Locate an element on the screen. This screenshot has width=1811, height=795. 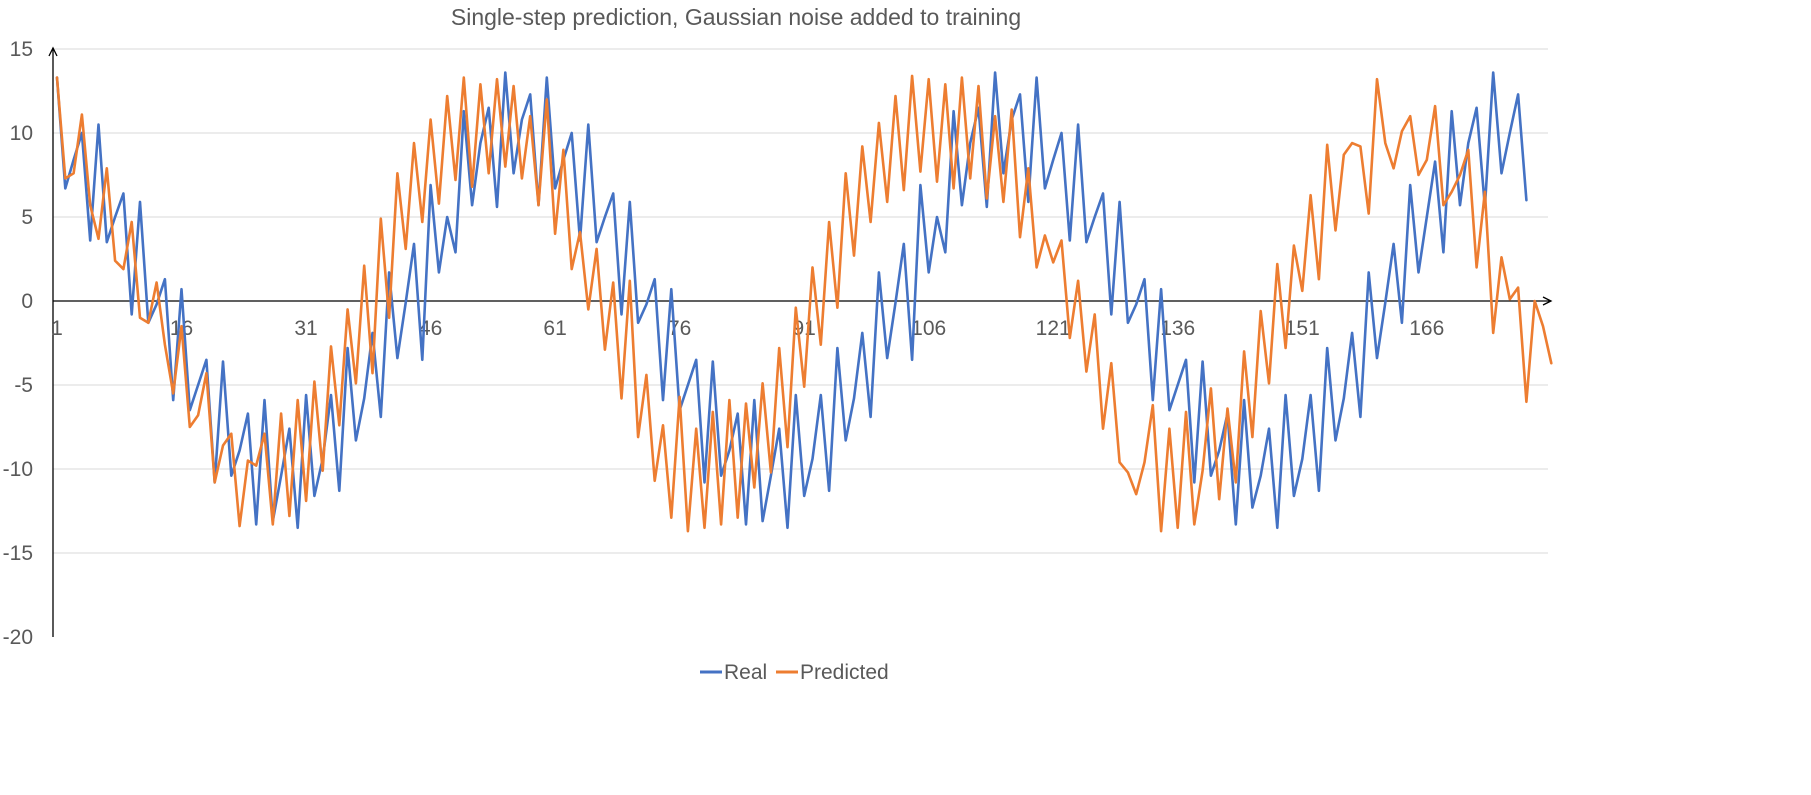
y-tick-label: -5 is located at coordinates (23, 385).